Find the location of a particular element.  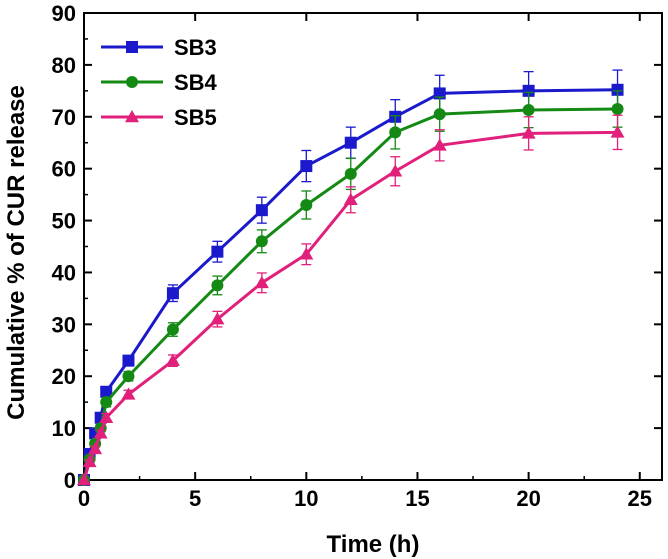

y-tick-label: 60 is located at coordinates (64, 169).